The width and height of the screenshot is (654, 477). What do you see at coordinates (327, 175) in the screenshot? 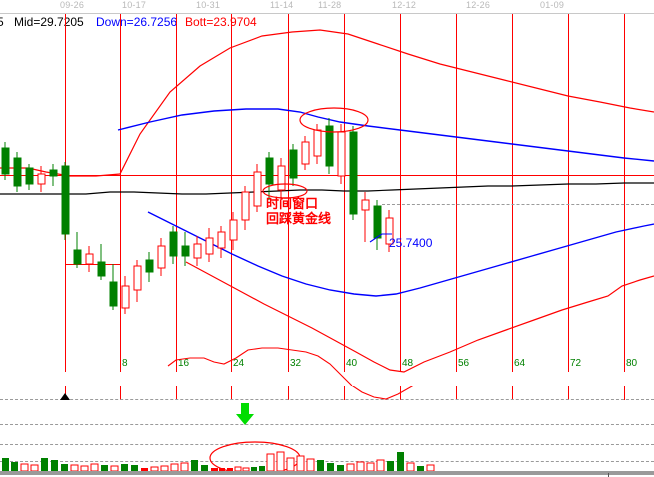
I see `resistance-line` at bounding box center [327, 175].